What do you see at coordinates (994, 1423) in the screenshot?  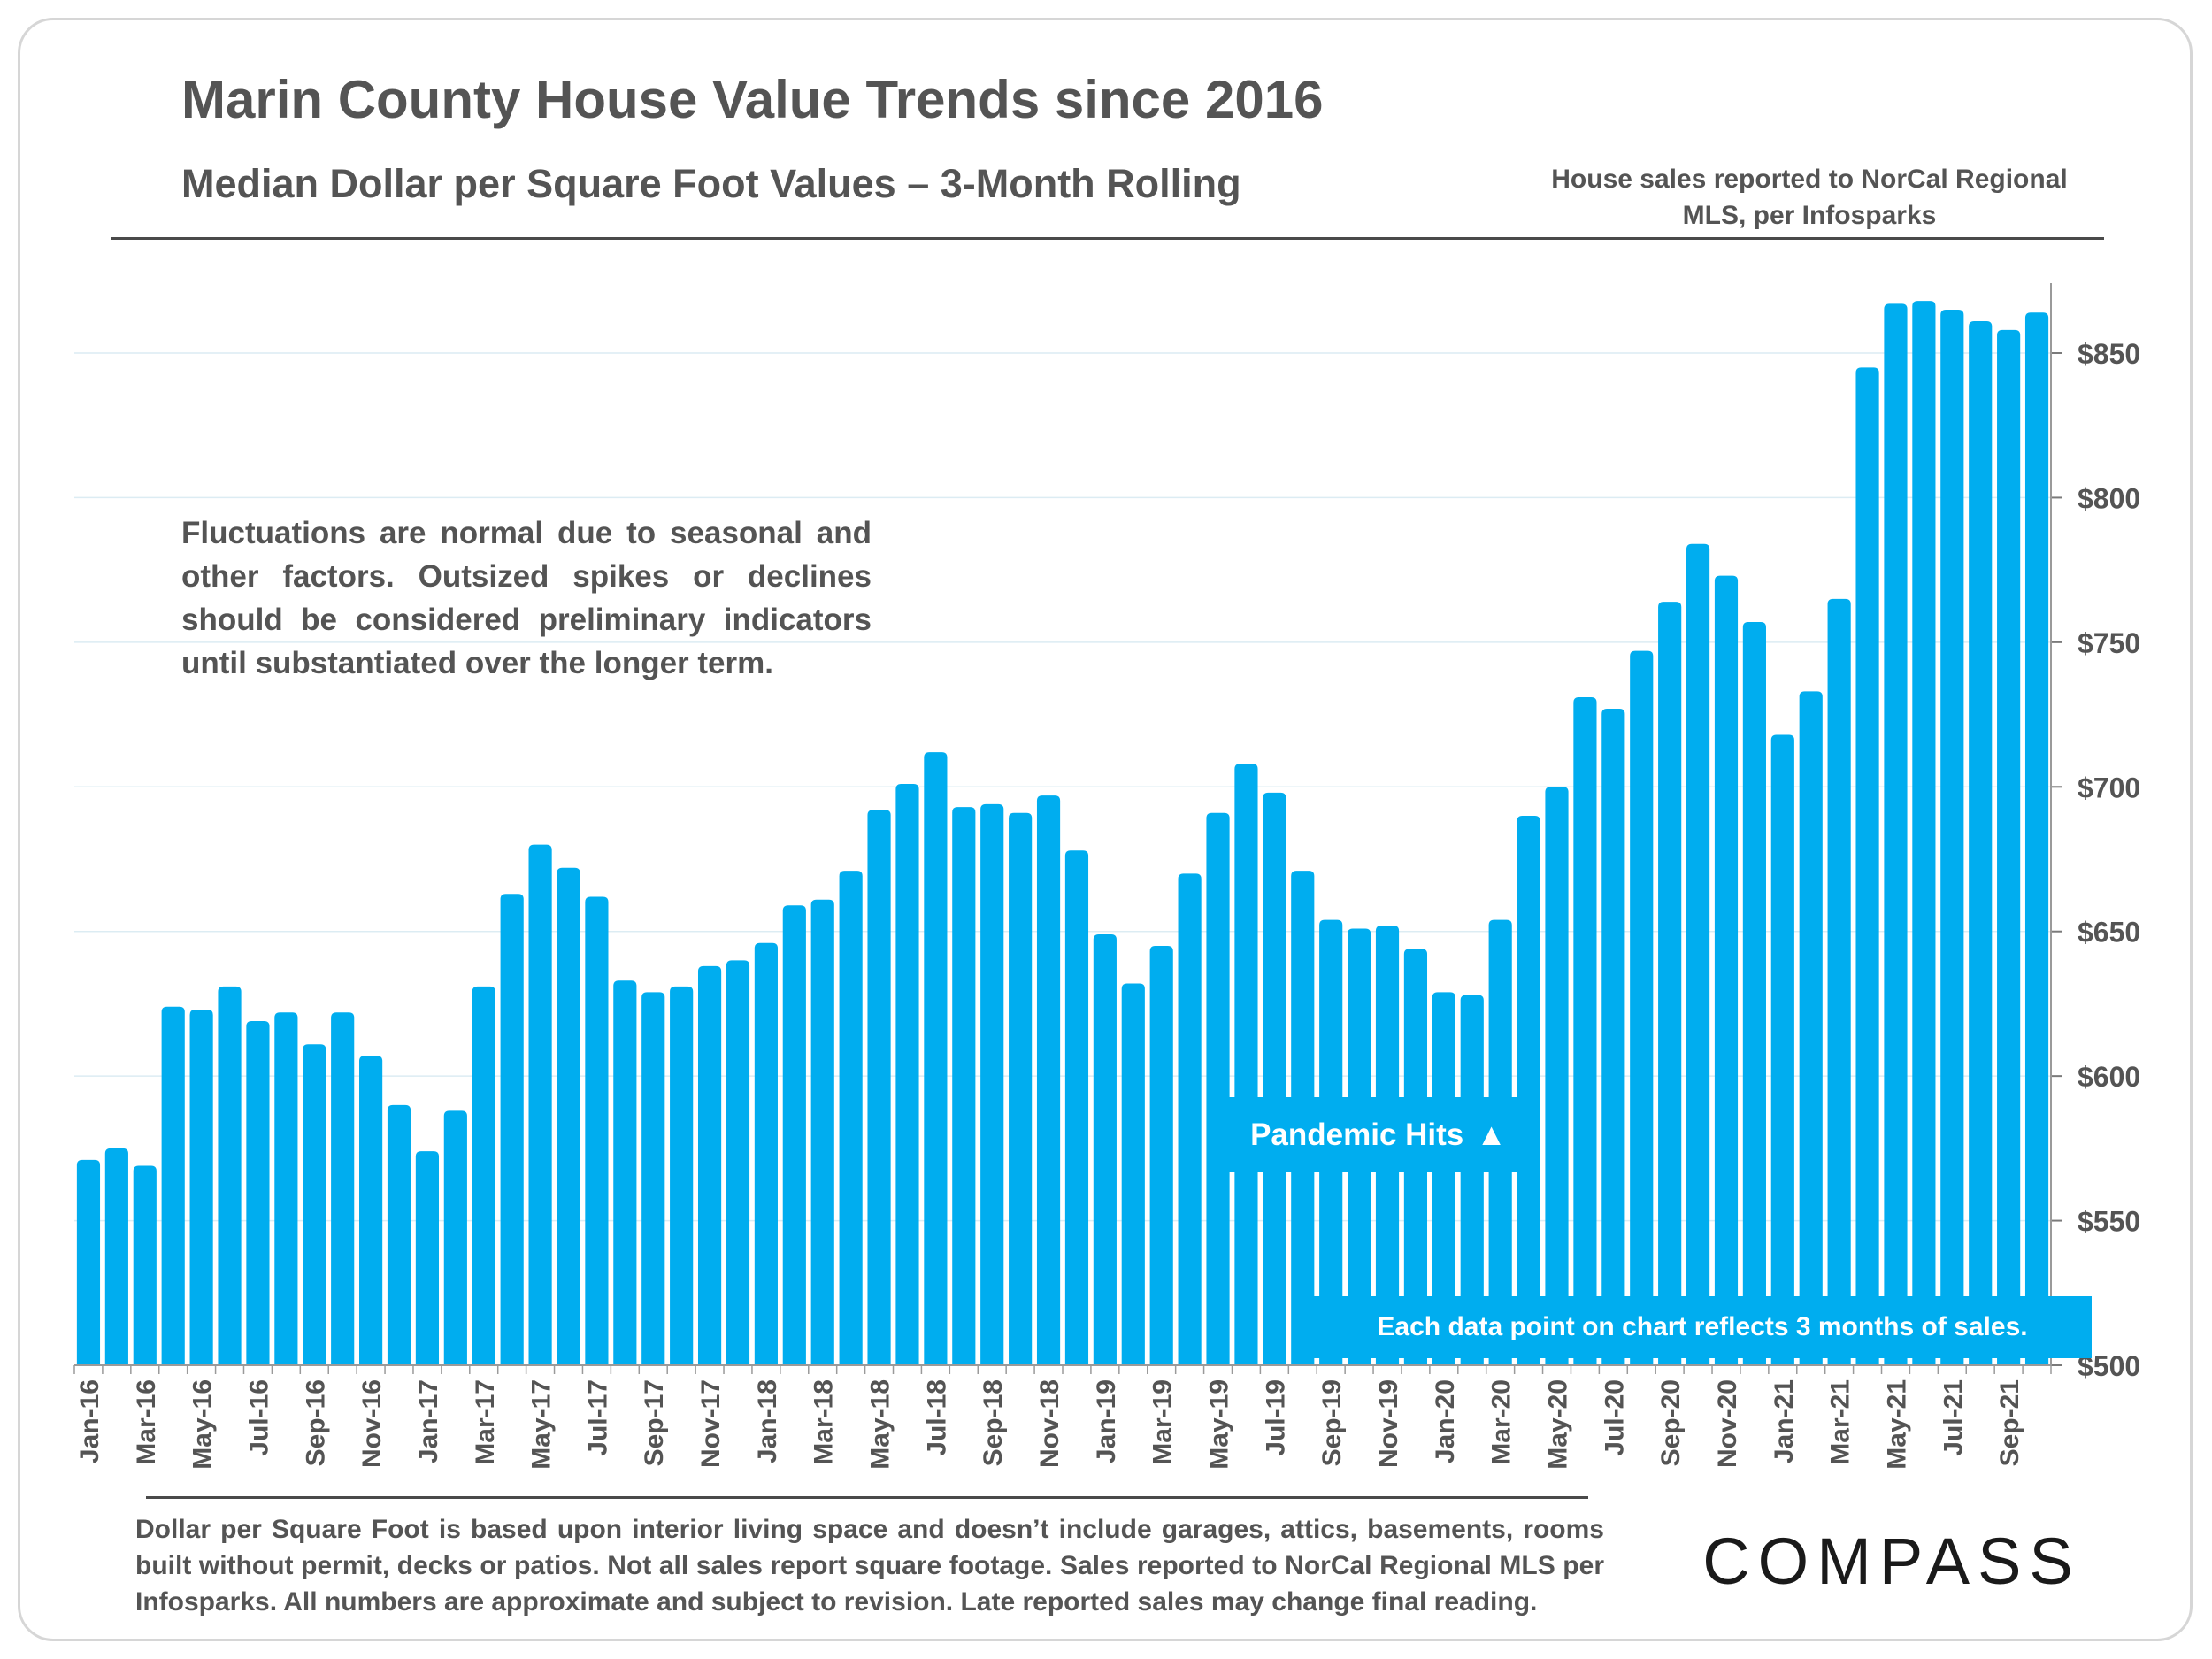 I see `x-tick-label: Sep-18` at bounding box center [994, 1423].